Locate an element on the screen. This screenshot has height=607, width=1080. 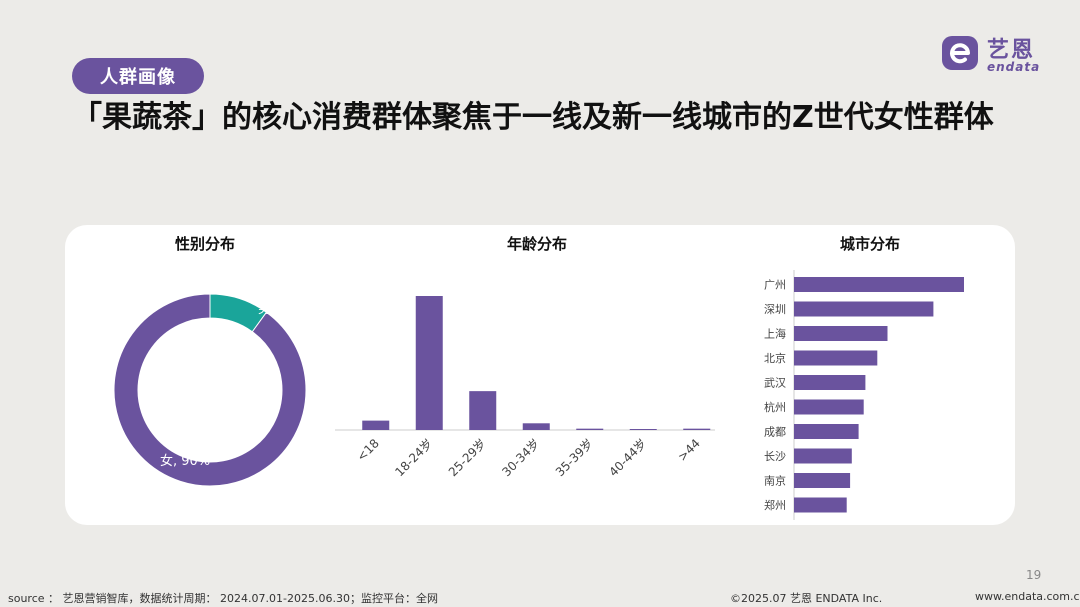
page-number: 19 is located at coordinates (1034, 575).